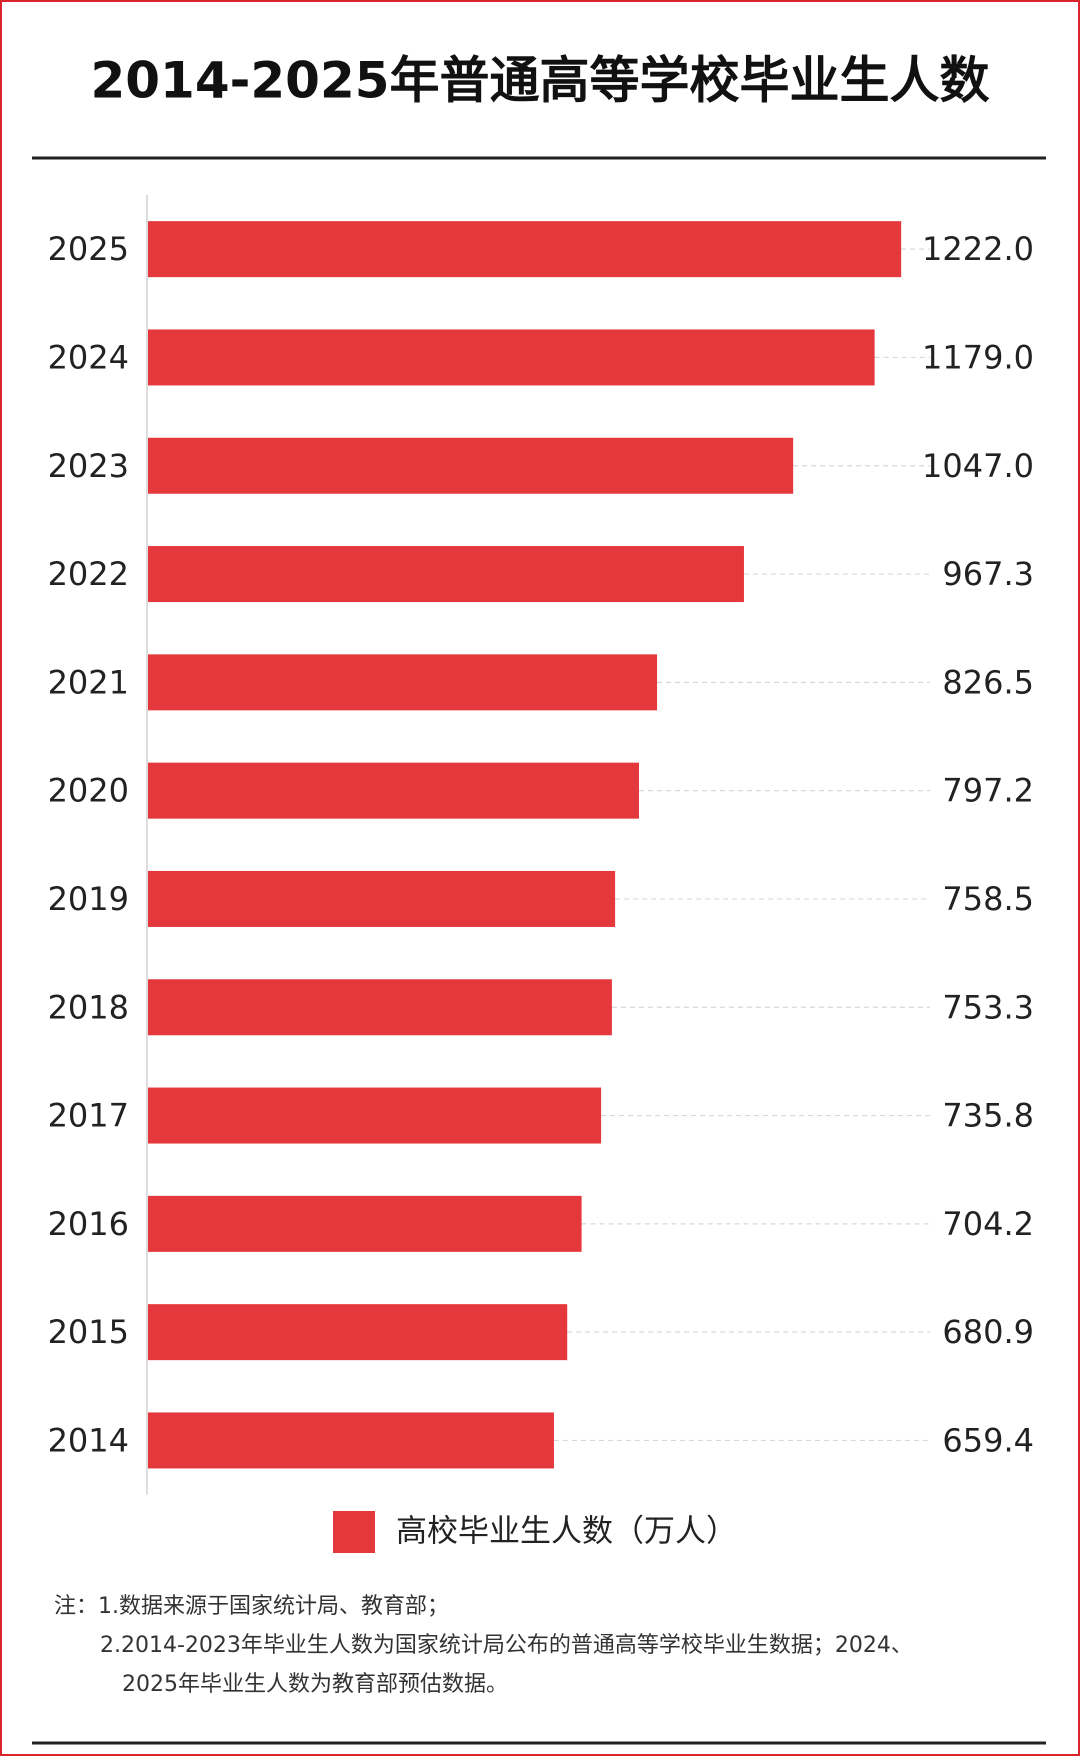 The width and height of the screenshot is (1080, 1756). Describe the element at coordinates (88, 249) in the screenshot. I see `y-tick-label: 2025` at that location.